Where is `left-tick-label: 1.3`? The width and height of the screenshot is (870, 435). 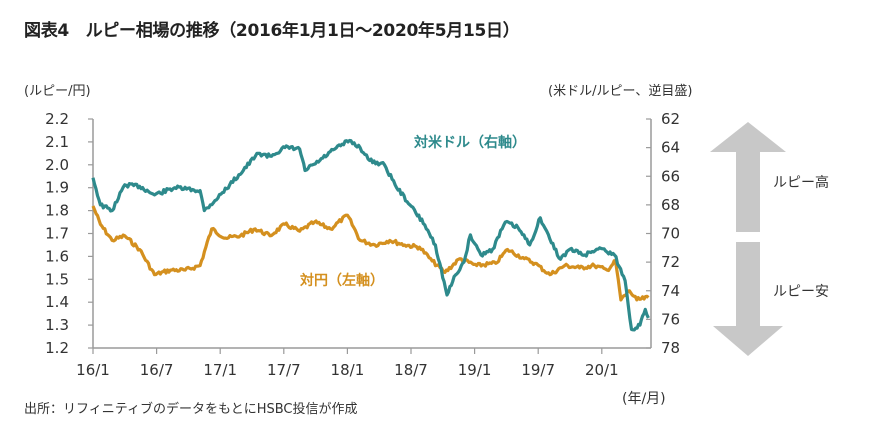
left-tick-label: 1.3 is located at coordinates (57, 325).